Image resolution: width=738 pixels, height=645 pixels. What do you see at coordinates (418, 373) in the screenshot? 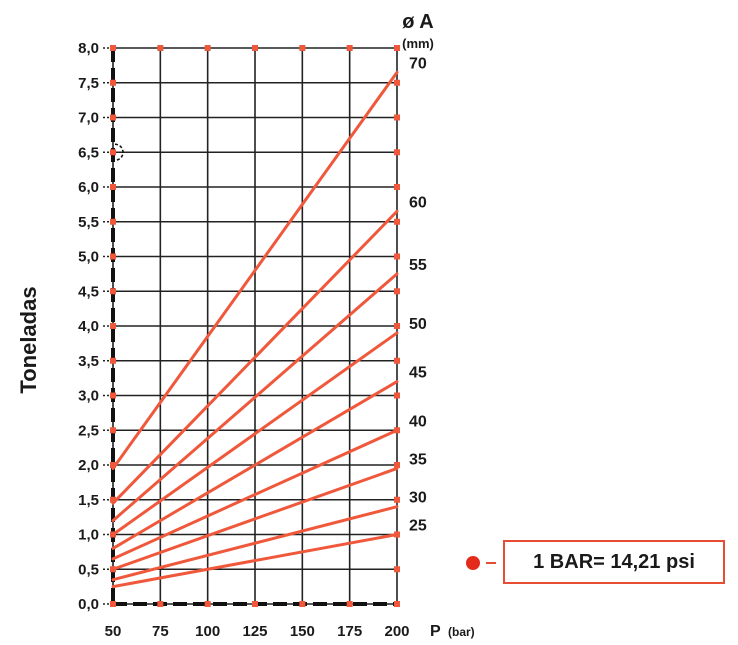
I see `series-label-45: 45` at bounding box center [418, 373].